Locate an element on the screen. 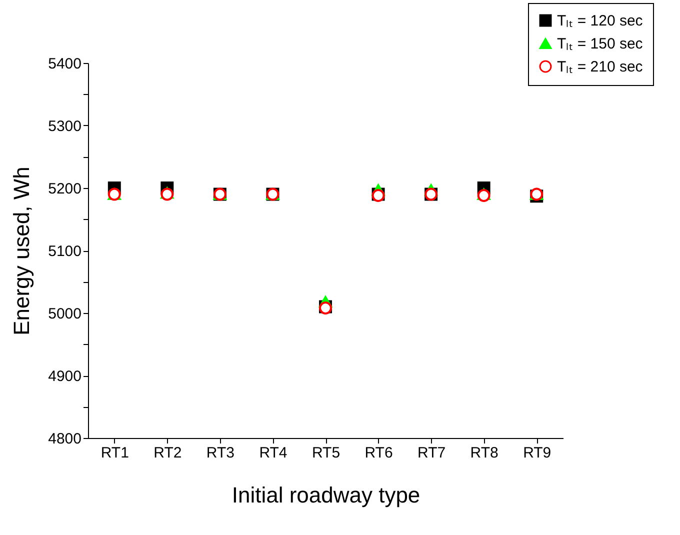  x-tick-label: RT6 is located at coordinates (378, 453).